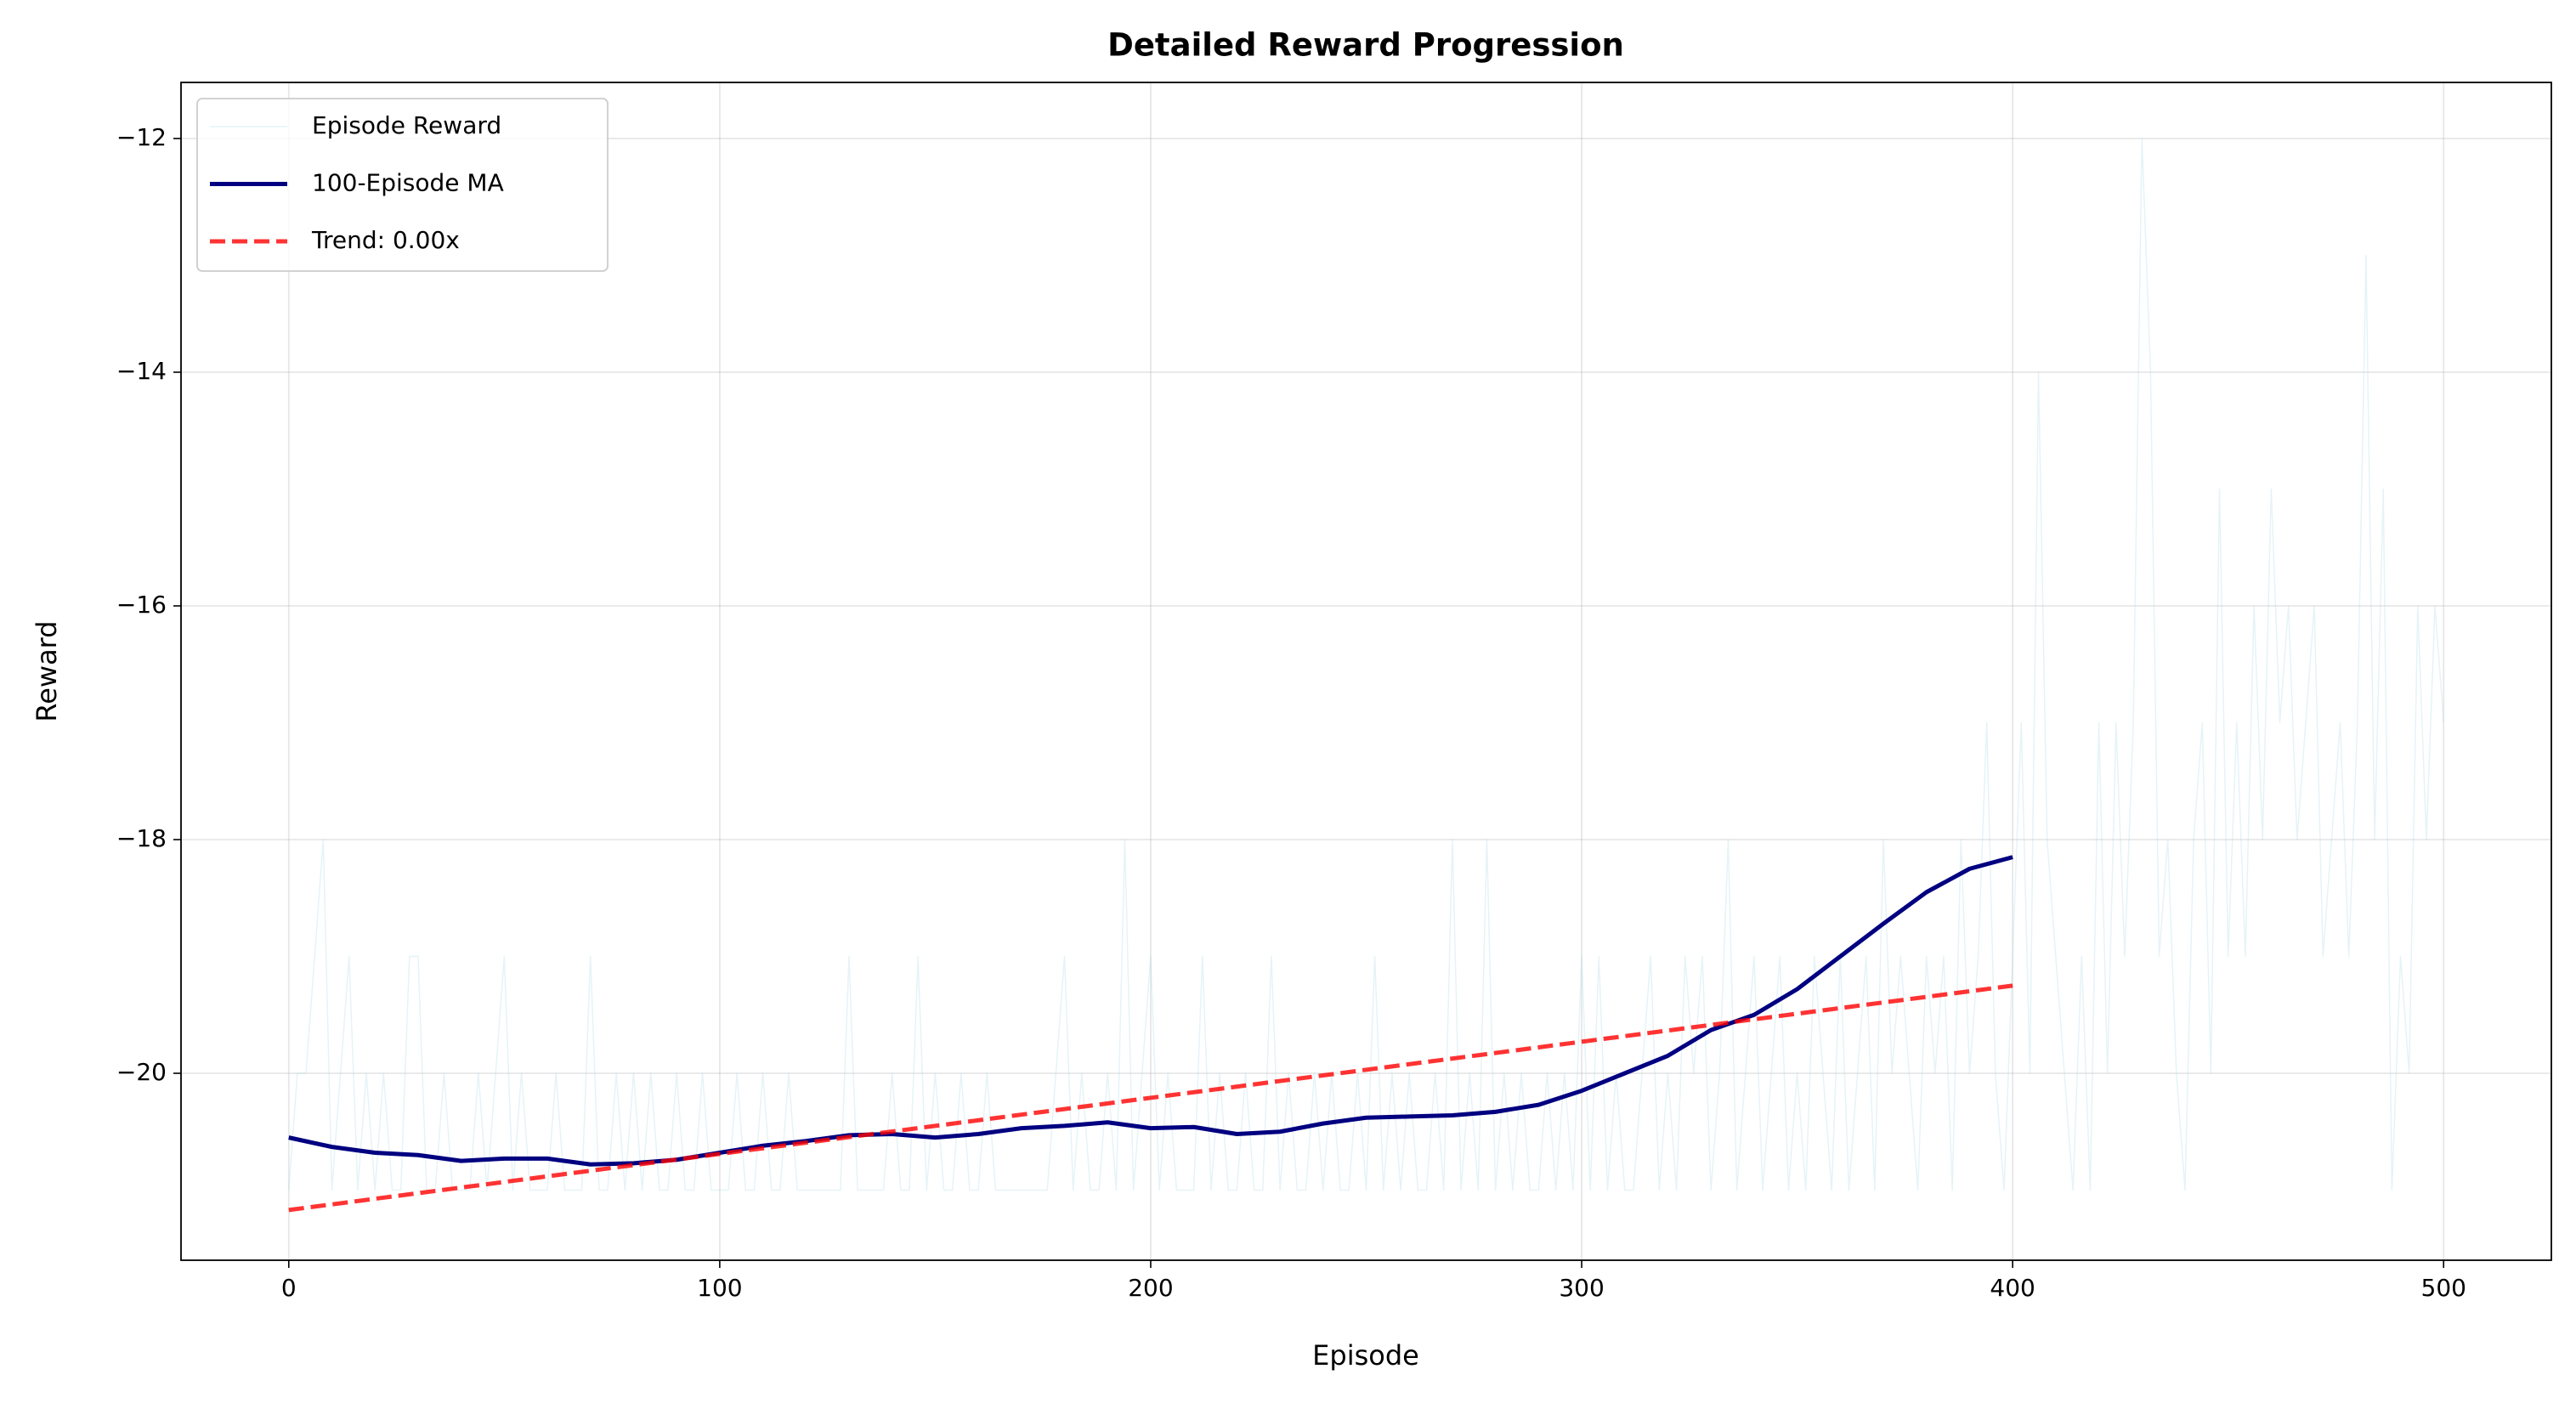 The image size is (2576, 1403). I want to click on y-axis-label: Reward, so click(47, 670).